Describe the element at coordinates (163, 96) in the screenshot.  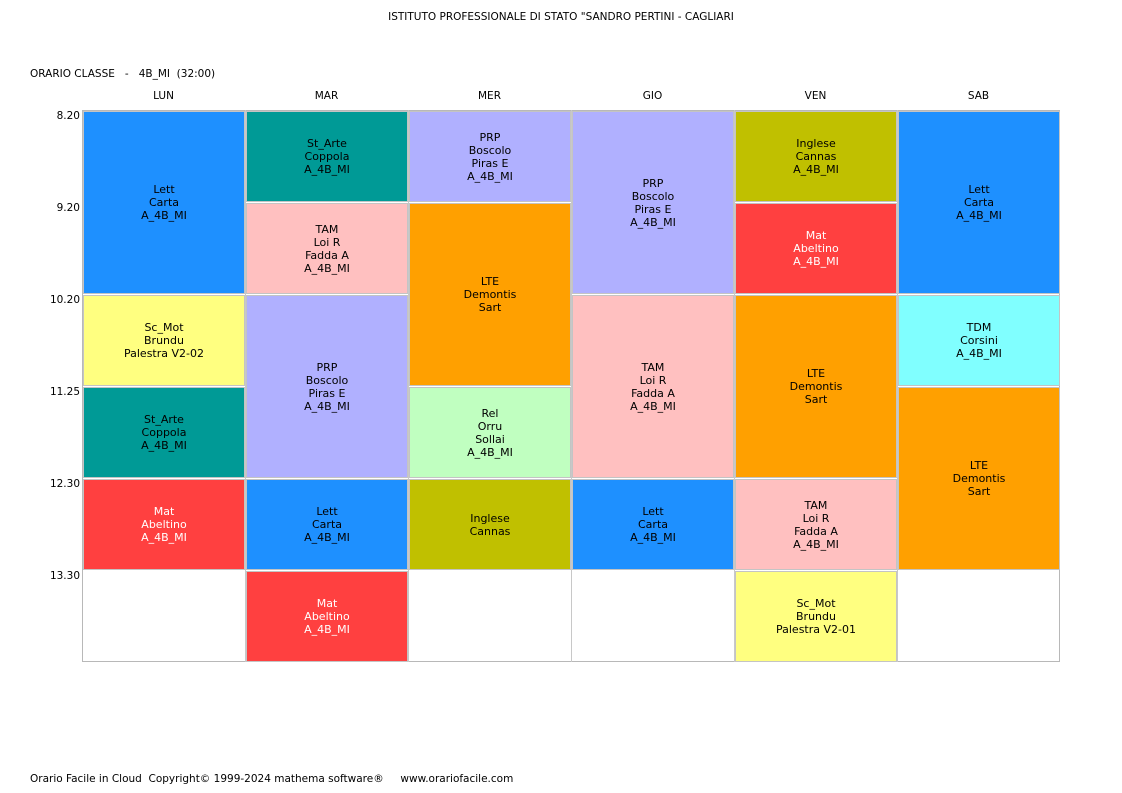
I see `day-header-lun: LUN` at that location.